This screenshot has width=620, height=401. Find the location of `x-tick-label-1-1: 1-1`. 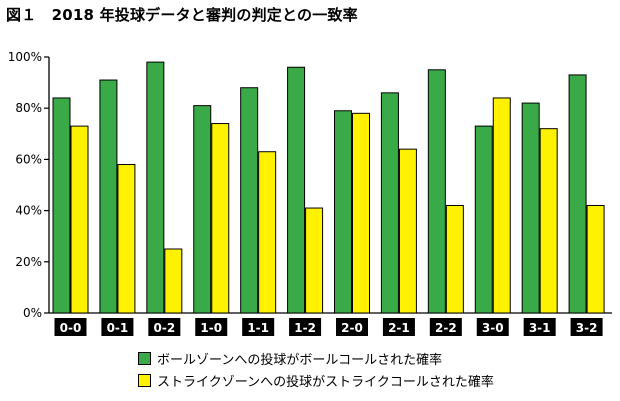

x-tick-label-1-1: 1-1 is located at coordinates (258, 328).